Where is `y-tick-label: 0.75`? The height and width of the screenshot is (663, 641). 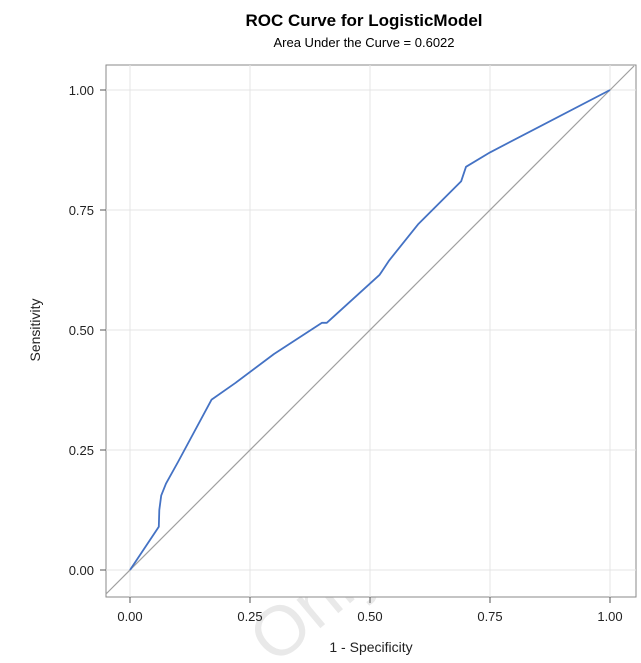 y-tick-label: 0.75 is located at coordinates (81, 210).